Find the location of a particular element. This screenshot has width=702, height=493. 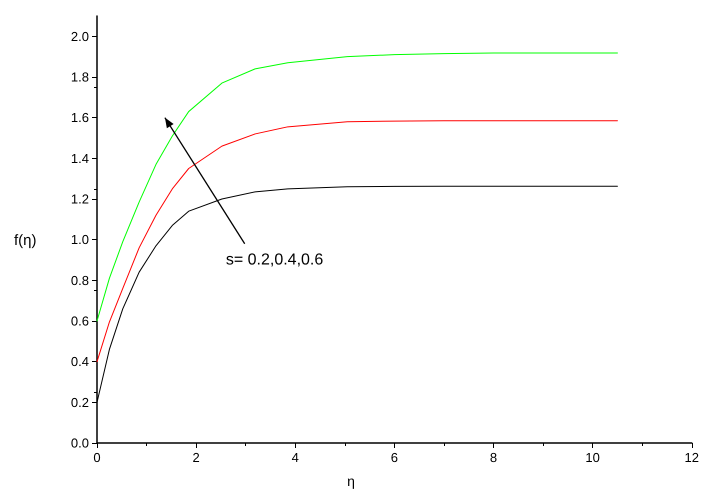

y-tick-label: 0.2 is located at coordinates (79, 402).